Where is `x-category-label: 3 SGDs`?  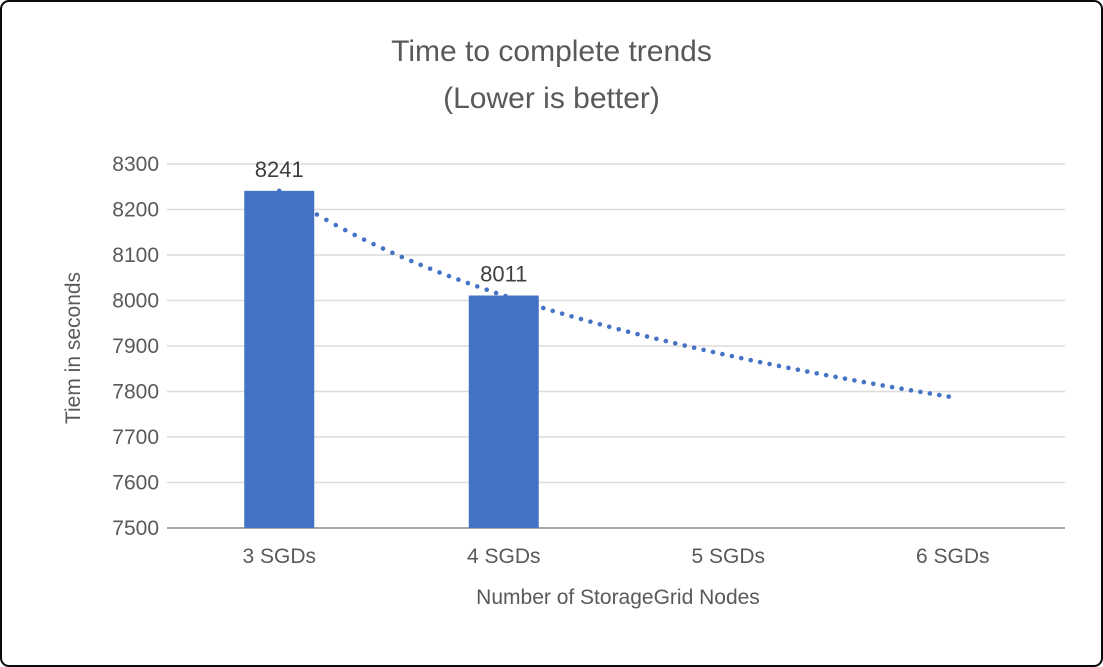 x-category-label: 3 SGDs is located at coordinates (279, 556).